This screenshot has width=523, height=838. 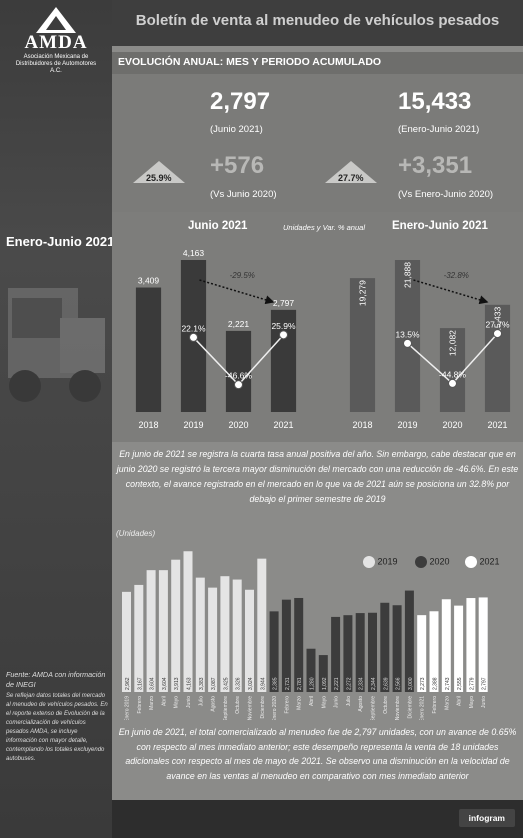 I want to click on monthly-month-label: Octubre, so click(x=238, y=705).